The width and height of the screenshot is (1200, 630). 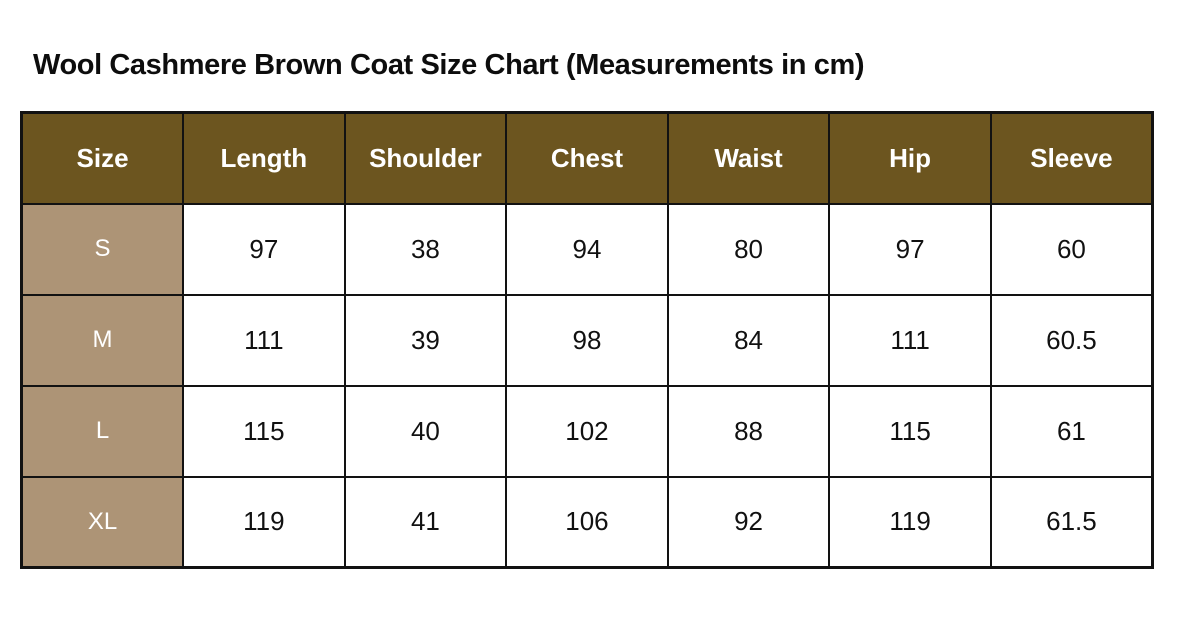 I want to click on cell-m-waist: 84, so click(x=748, y=340).